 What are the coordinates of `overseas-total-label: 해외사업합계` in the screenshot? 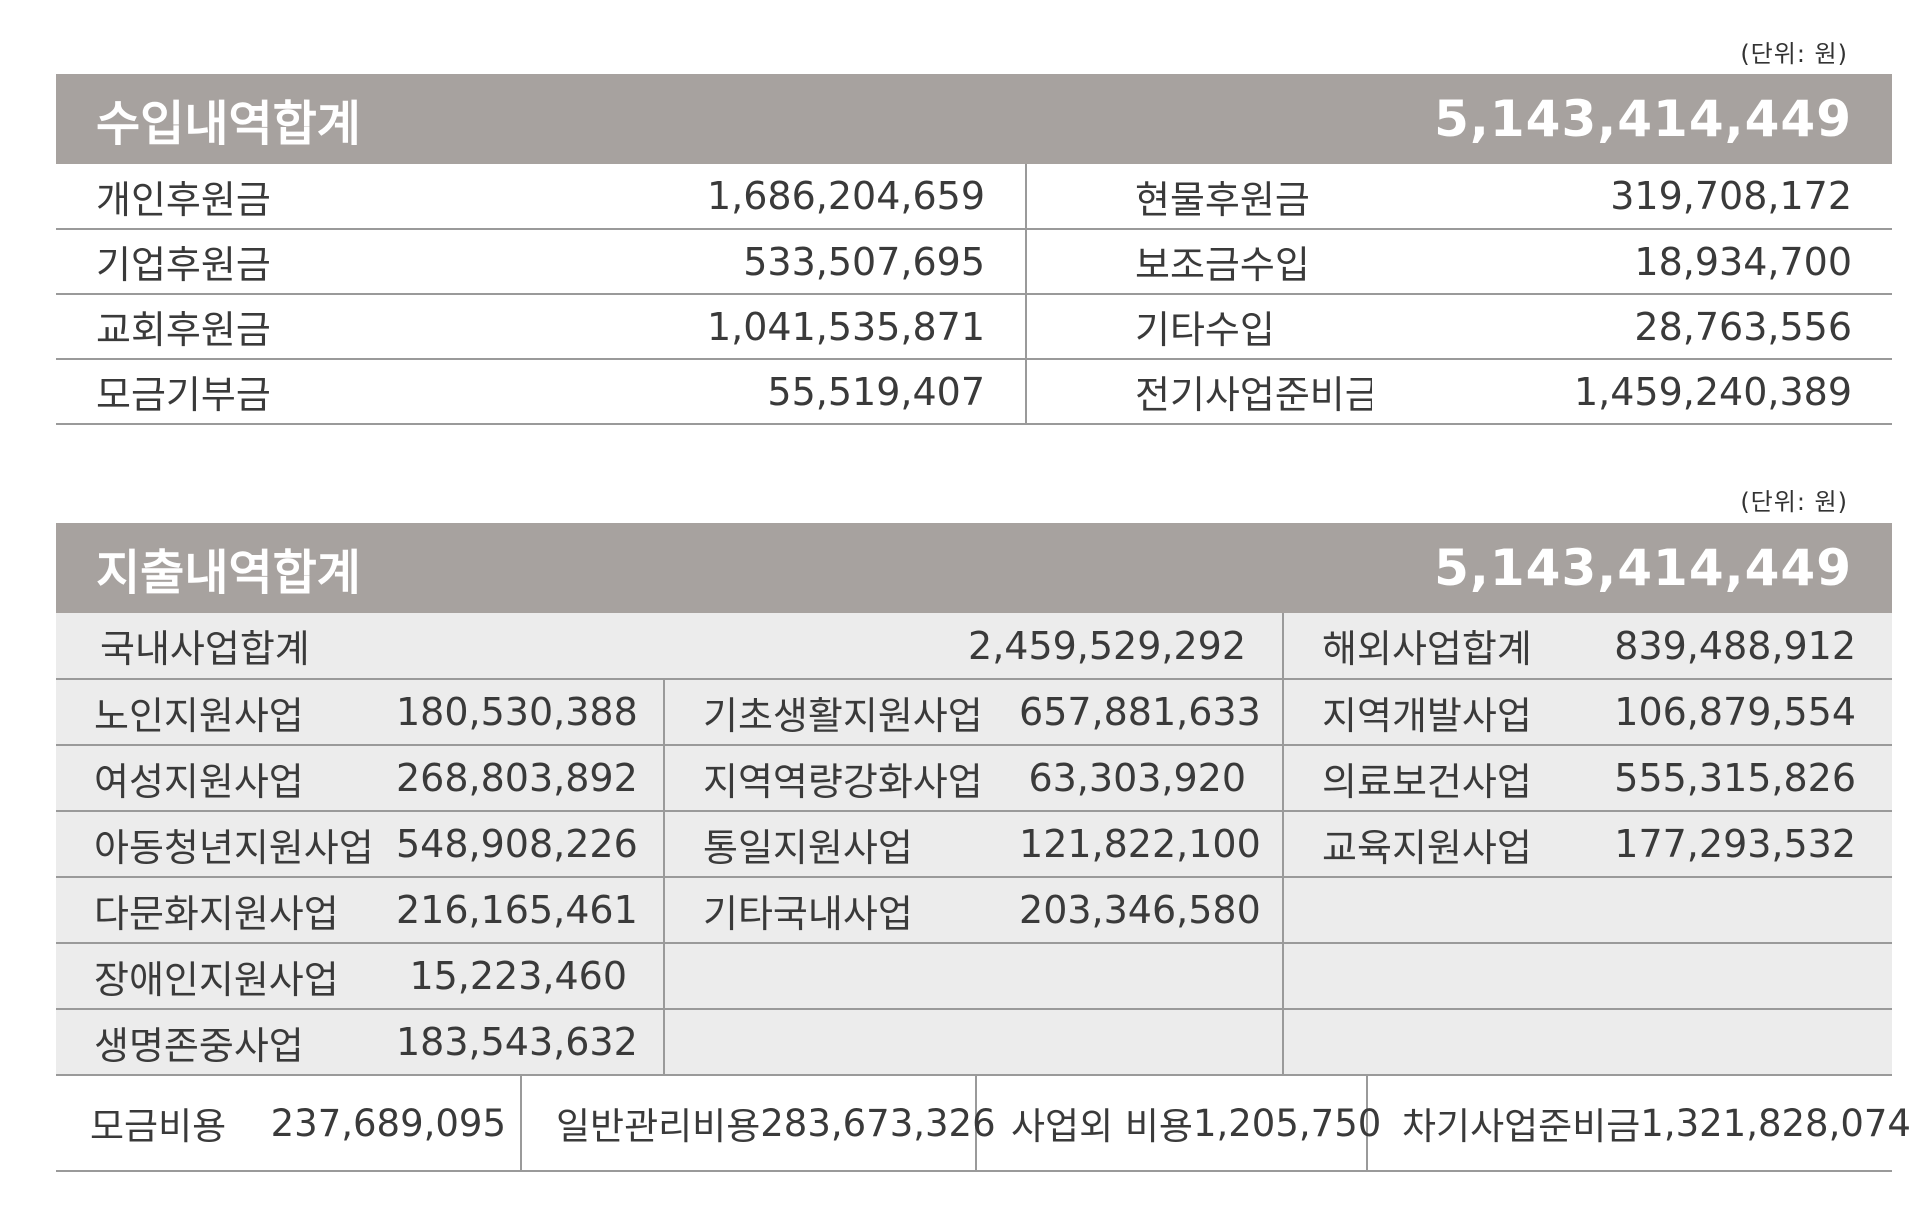 It's located at (1433, 646).